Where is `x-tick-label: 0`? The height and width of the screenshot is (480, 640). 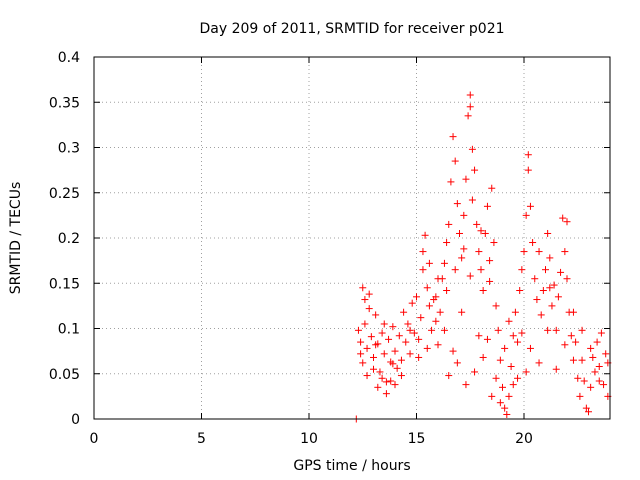
x-tick-label: 0 is located at coordinates (94, 439).